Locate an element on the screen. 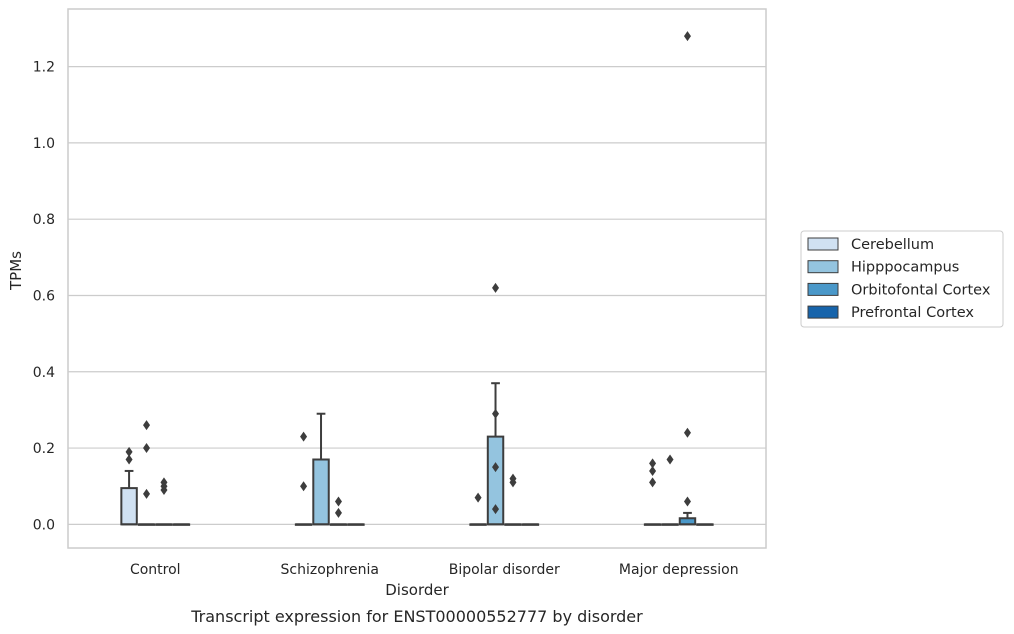 Image resolution: width=1014 pixels, height=634 pixels. legend-label: Orbitofontal Cortex is located at coordinates (921, 290).